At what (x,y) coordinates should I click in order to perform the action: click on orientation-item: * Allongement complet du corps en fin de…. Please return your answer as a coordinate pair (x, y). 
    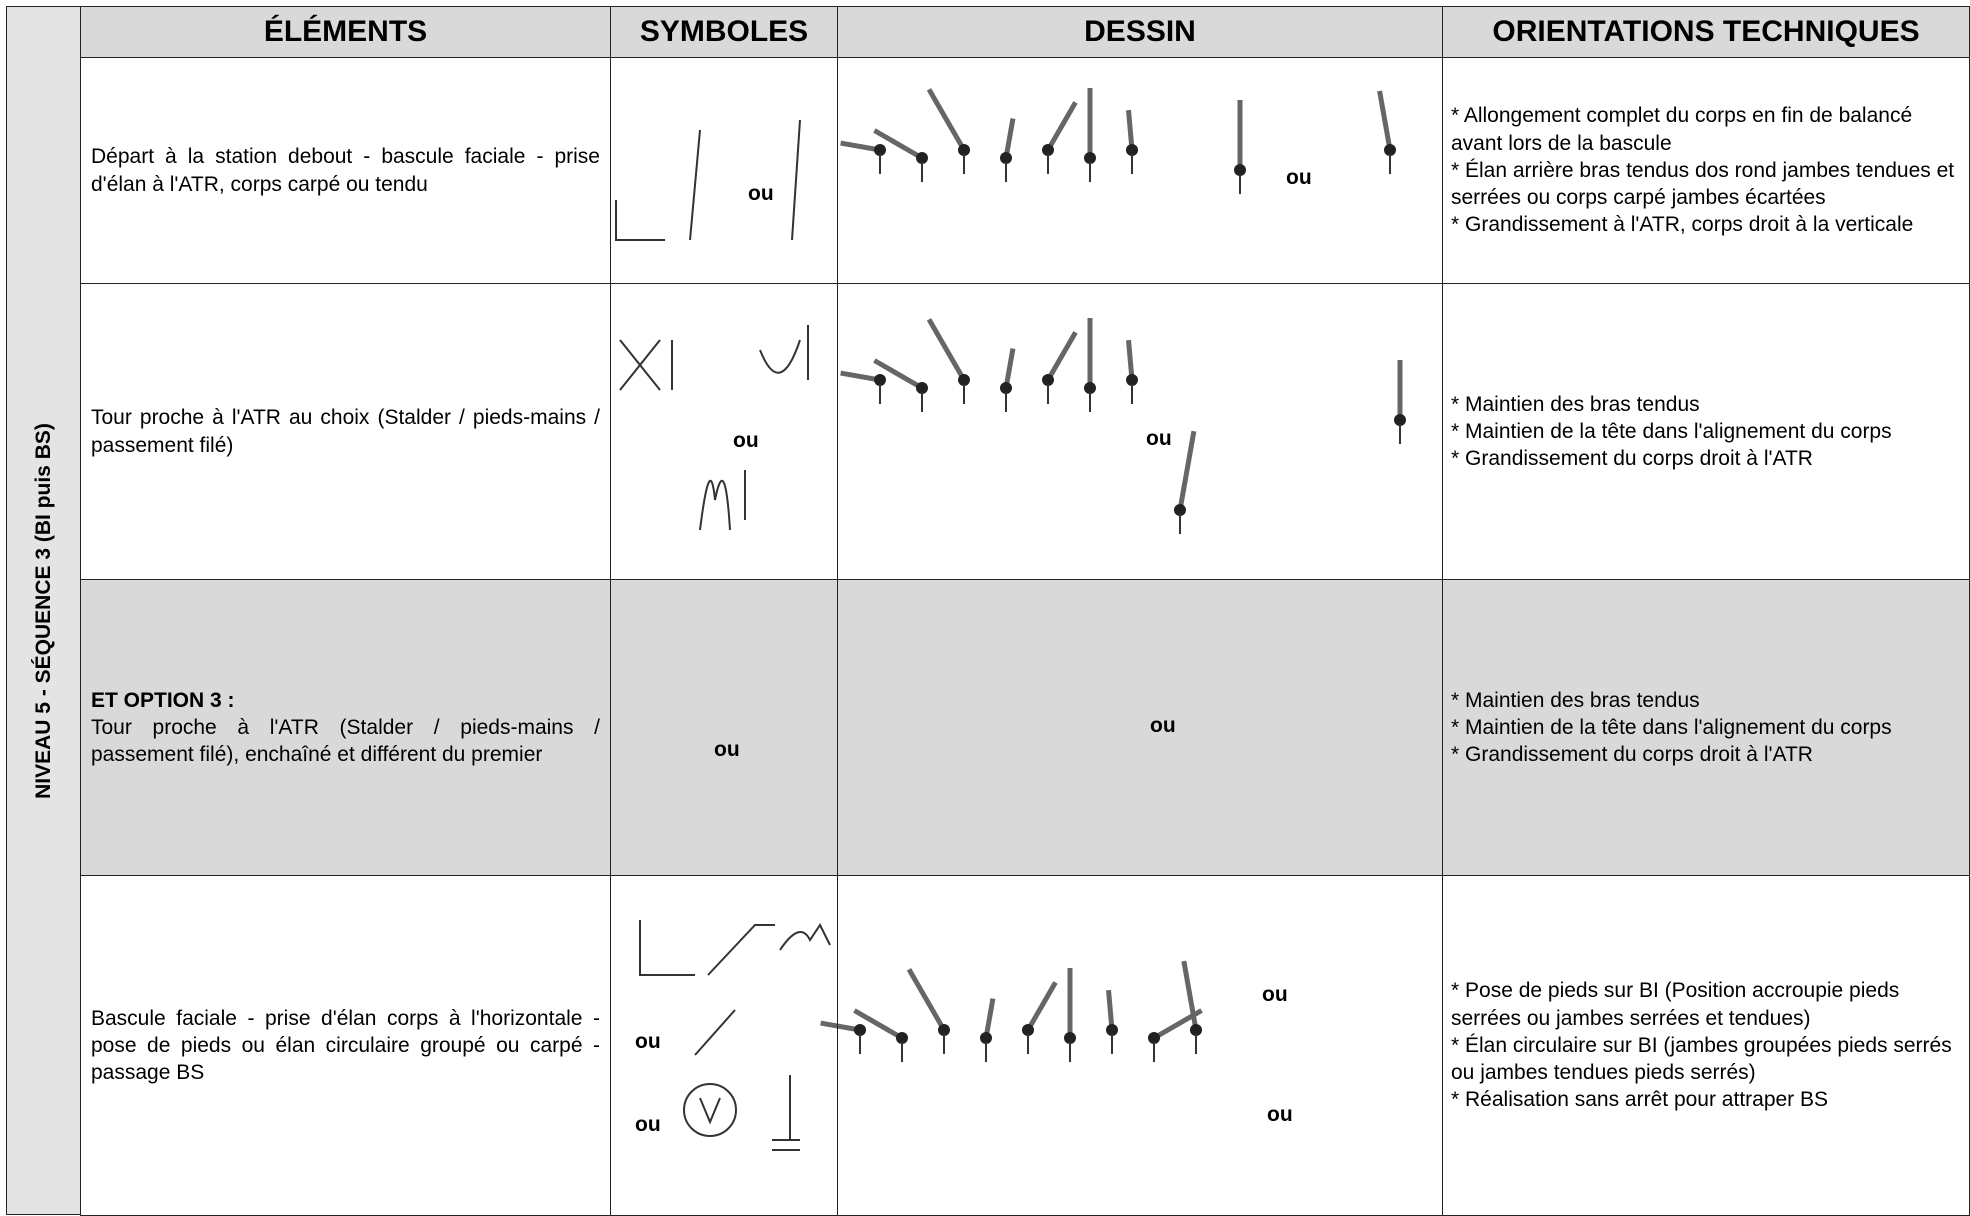
    Looking at the image, I should click on (1682, 129).